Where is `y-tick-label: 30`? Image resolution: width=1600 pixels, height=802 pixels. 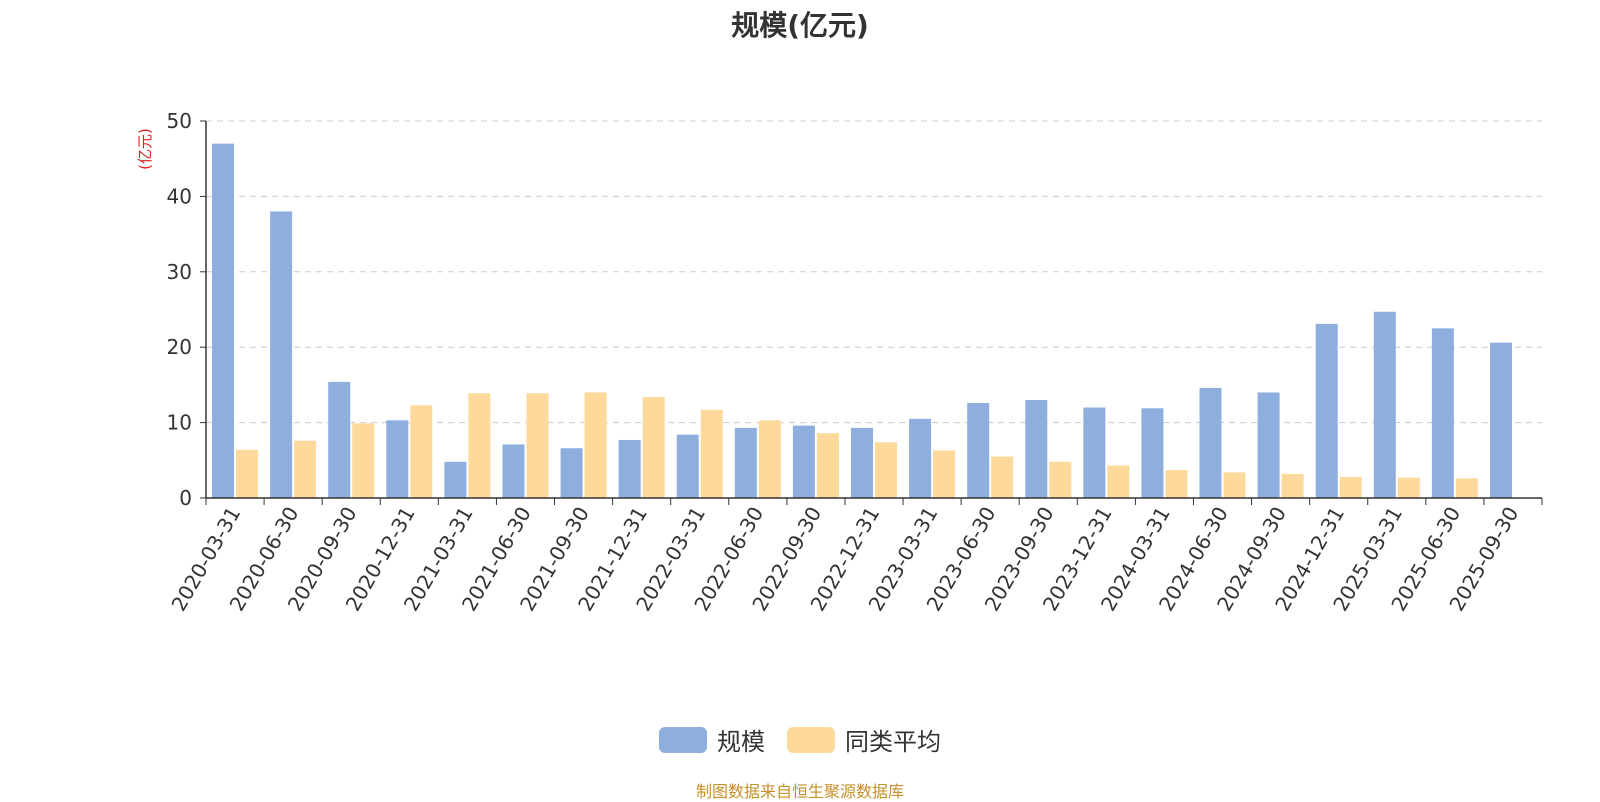 y-tick-label: 30 is located at coordinates (179, 272).